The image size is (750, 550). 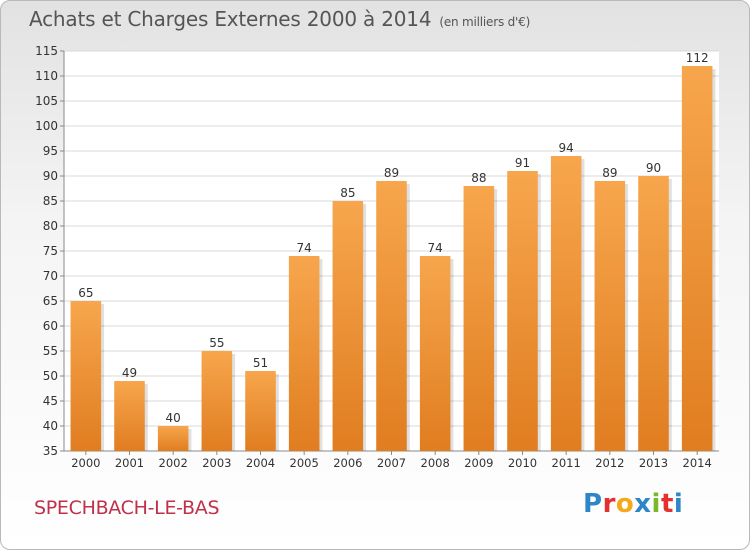 I want to click on y-tick-label: 45, so click(x=50, y=401).